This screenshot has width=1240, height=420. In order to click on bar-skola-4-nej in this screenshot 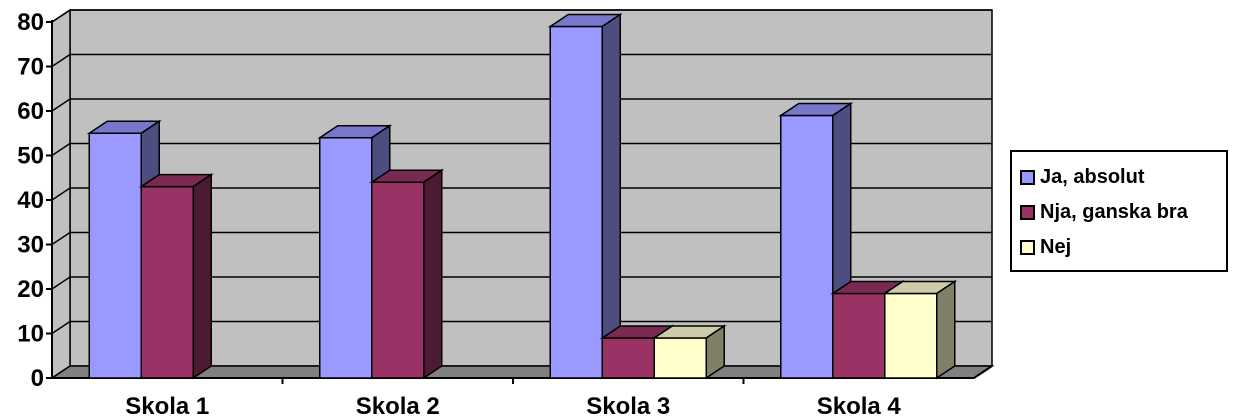, I will do `click(911, 335)`.